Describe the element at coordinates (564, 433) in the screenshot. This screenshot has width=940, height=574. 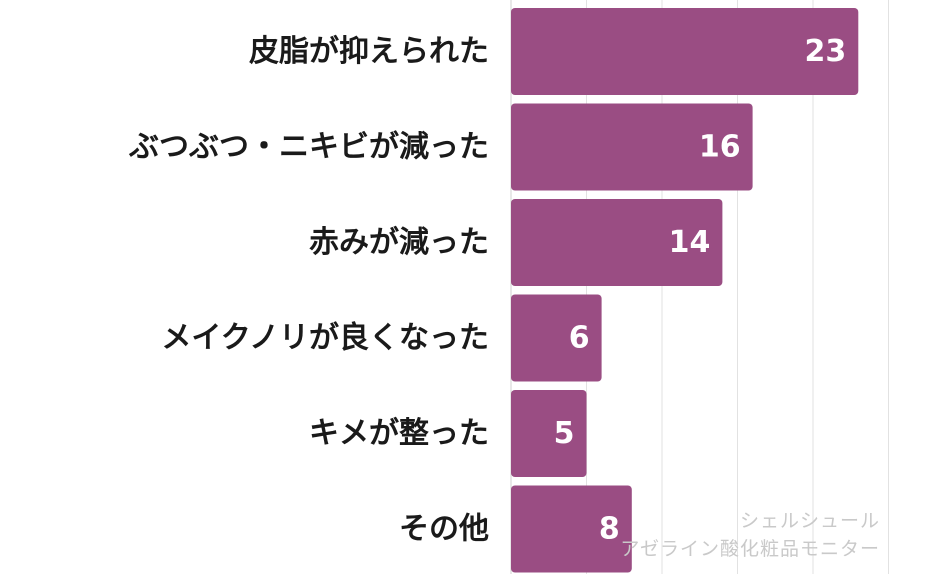
I see `data-label: 5` at that location.